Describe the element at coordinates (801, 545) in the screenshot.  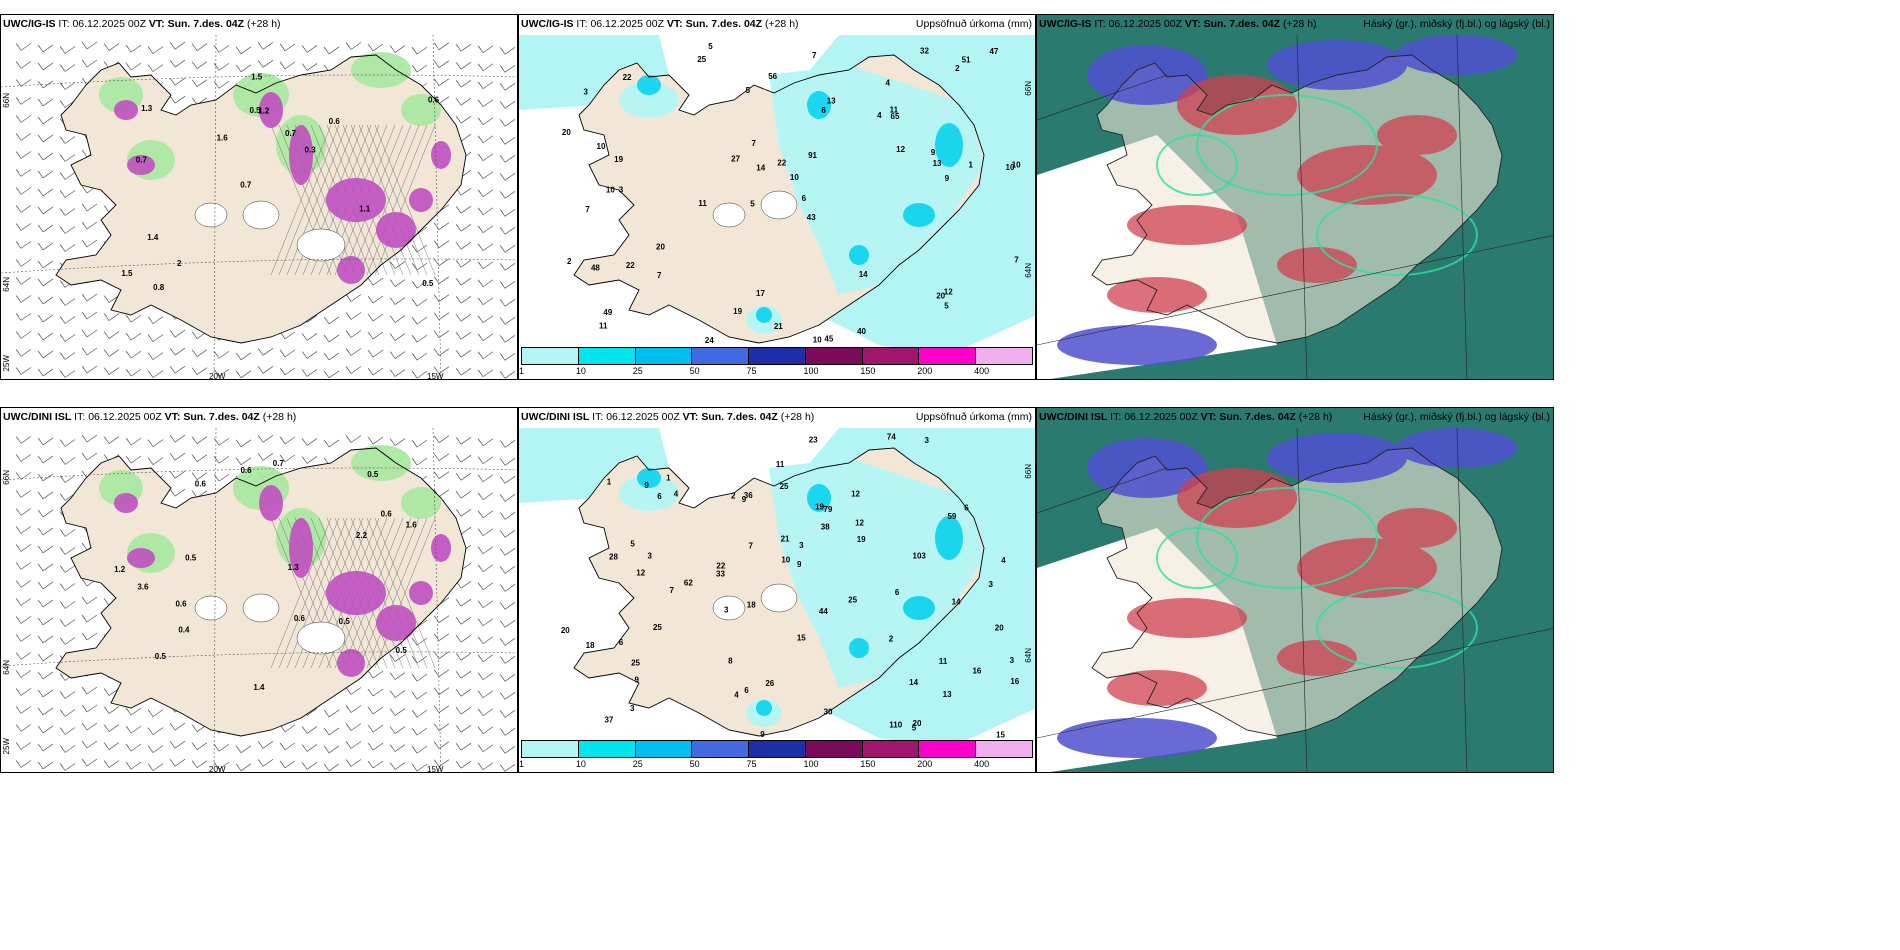
I see `accum-value-label: 3` at that location.